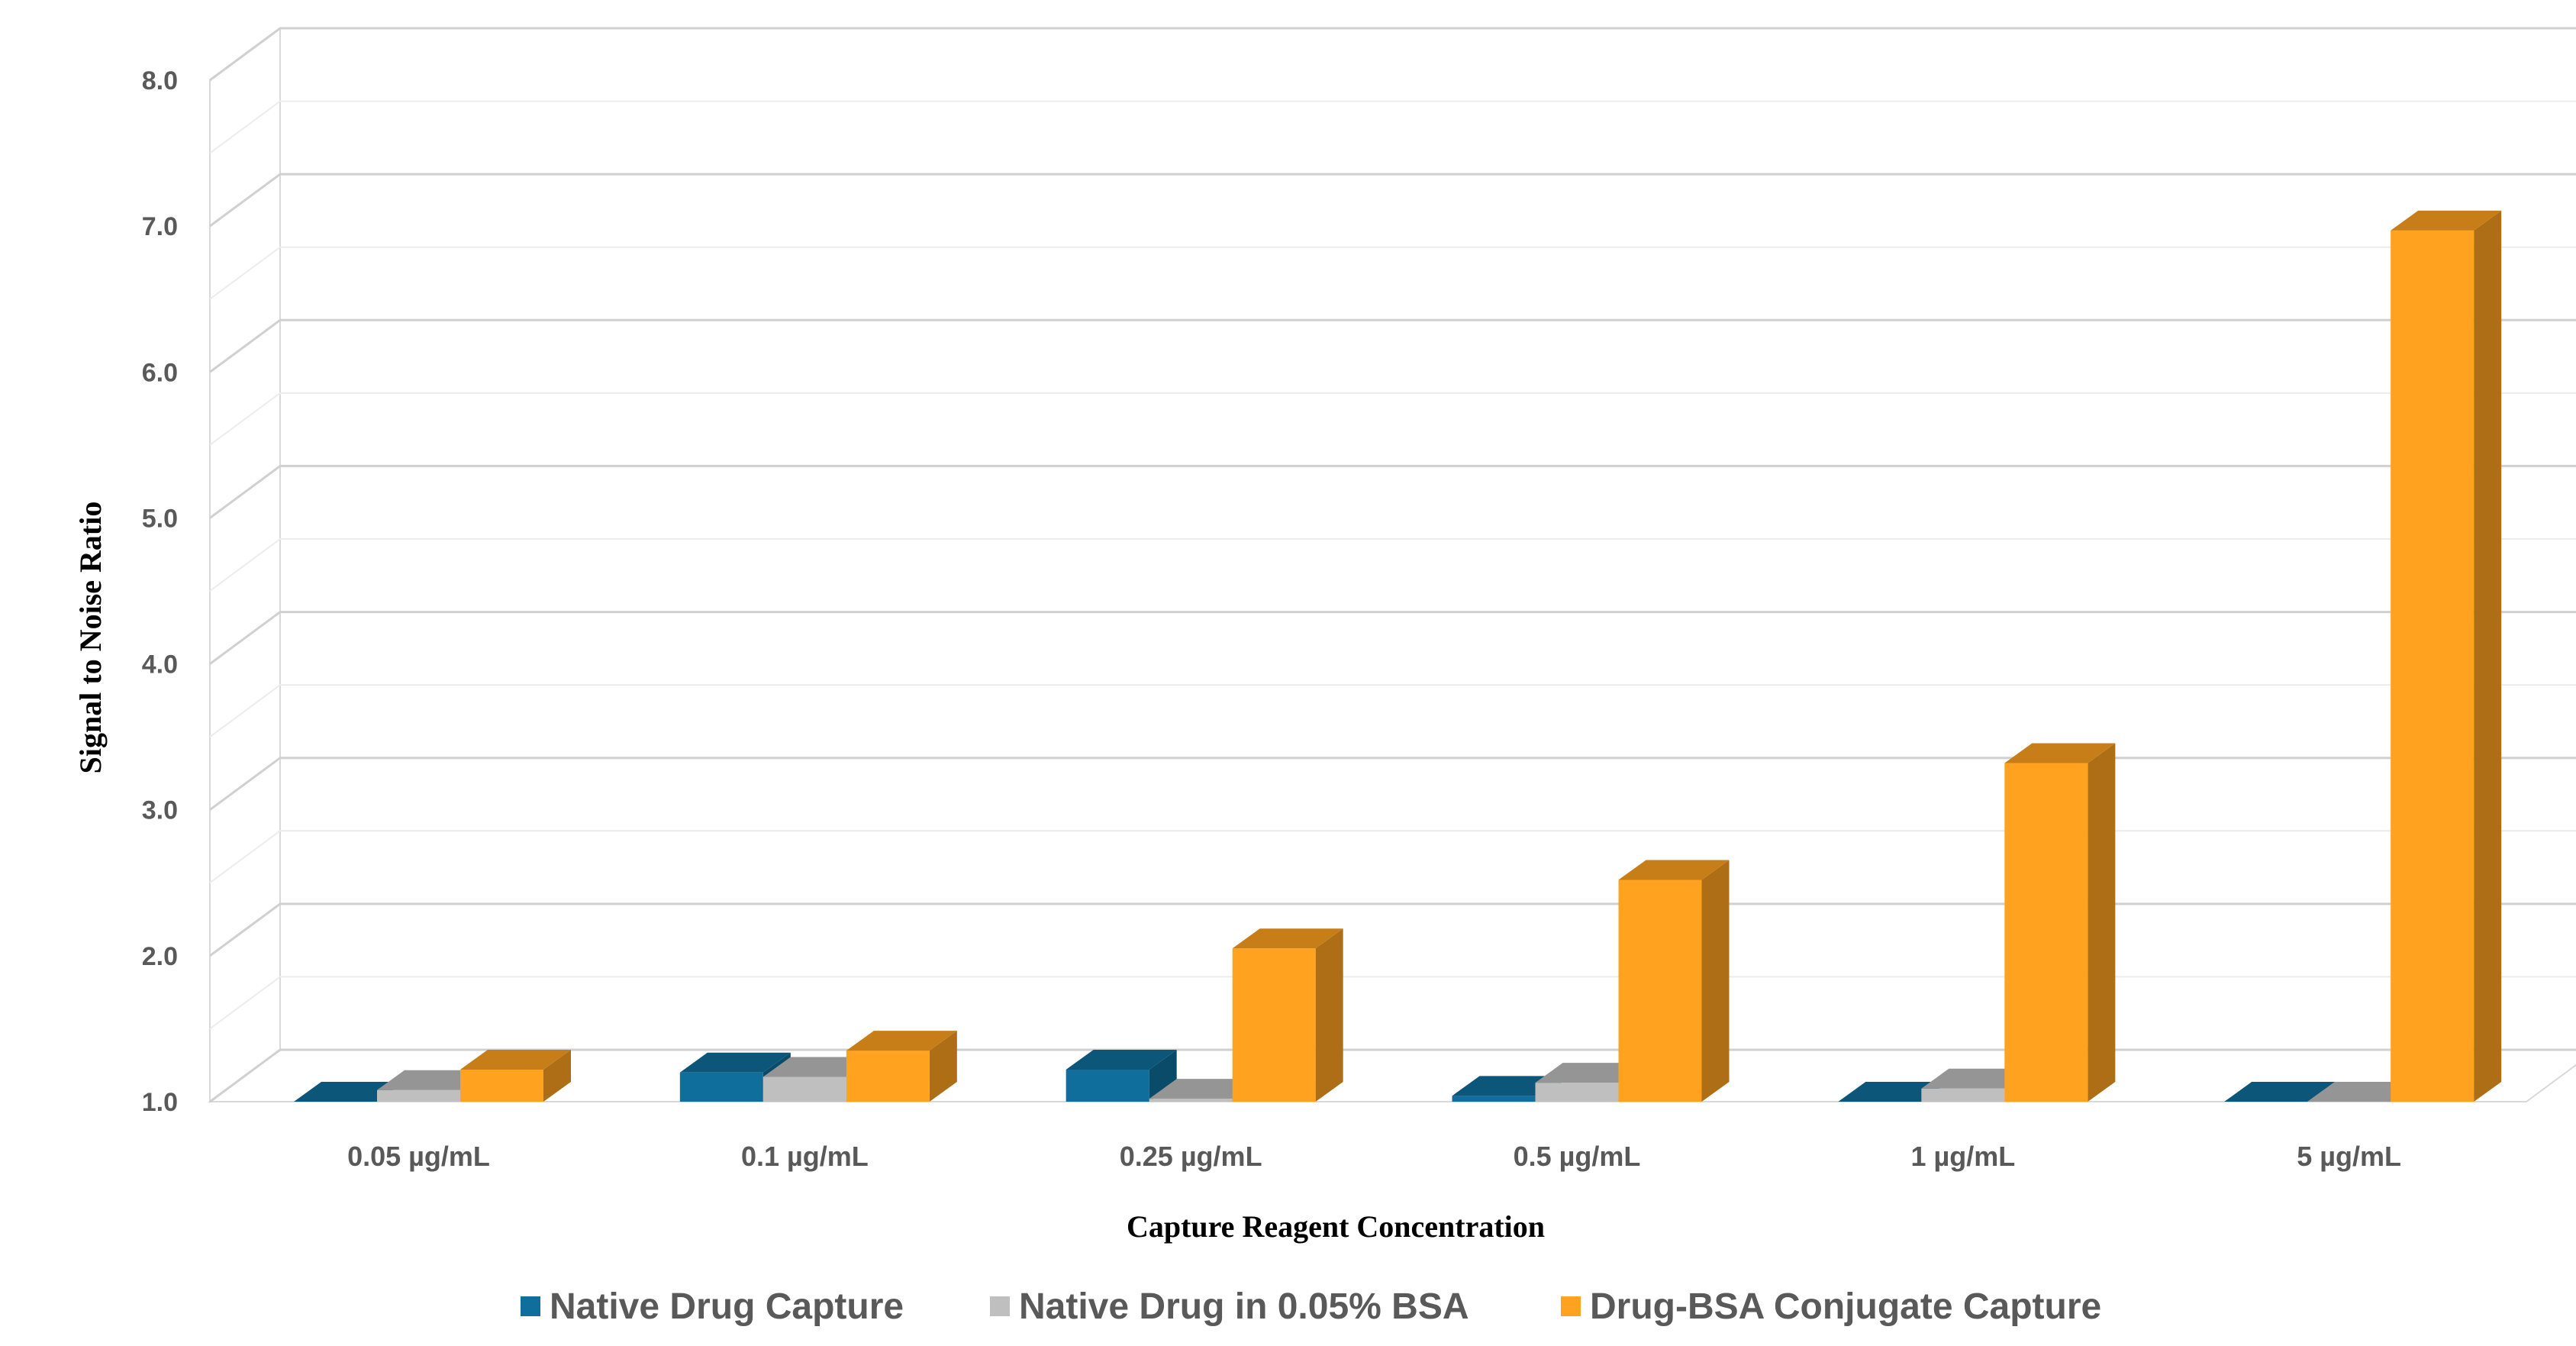  I want to click on legend-label: Native Drug in 0.05% BSA, so click(1244, 1306).